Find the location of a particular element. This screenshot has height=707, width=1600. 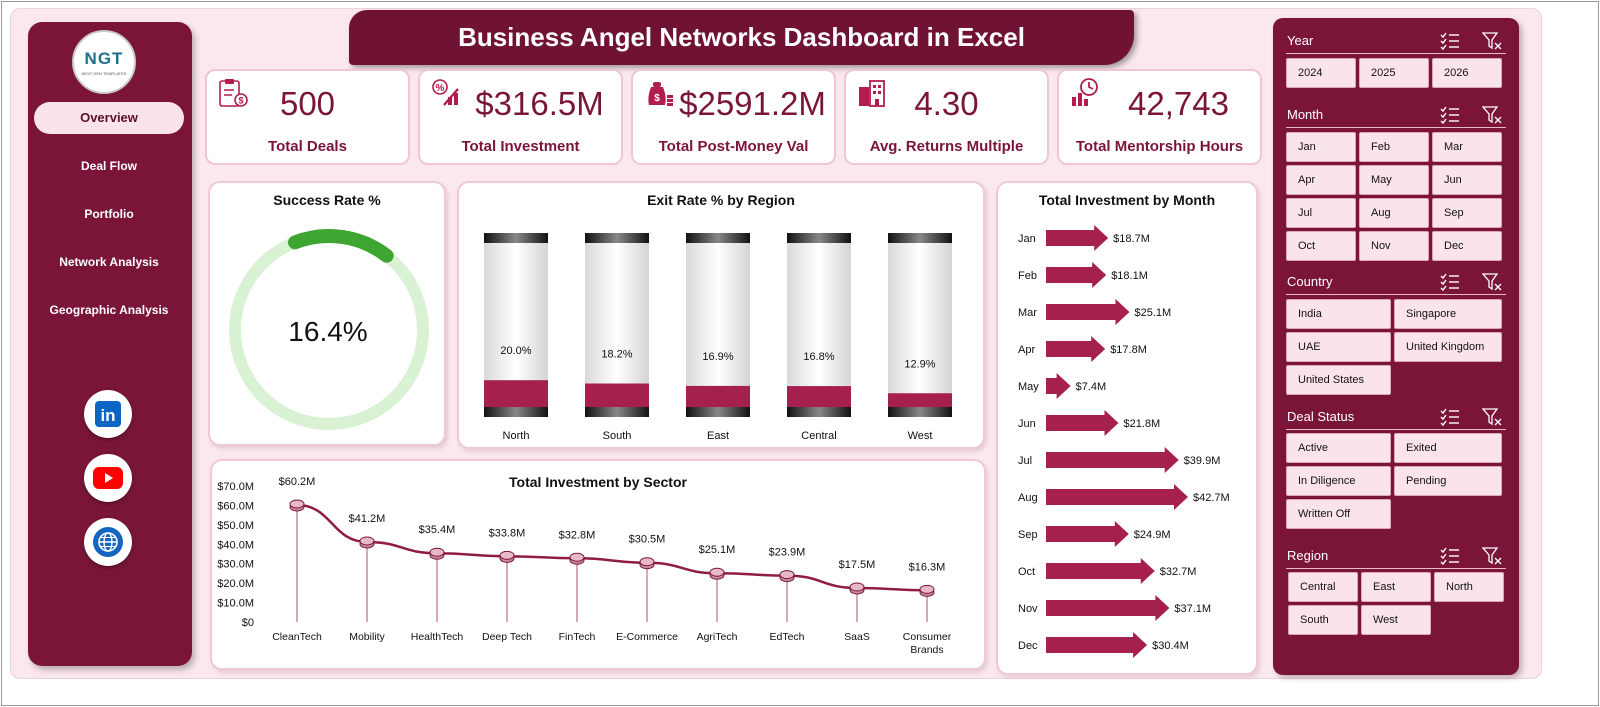

slicer-item-country: UAE is located at coordinates (1338, 347).